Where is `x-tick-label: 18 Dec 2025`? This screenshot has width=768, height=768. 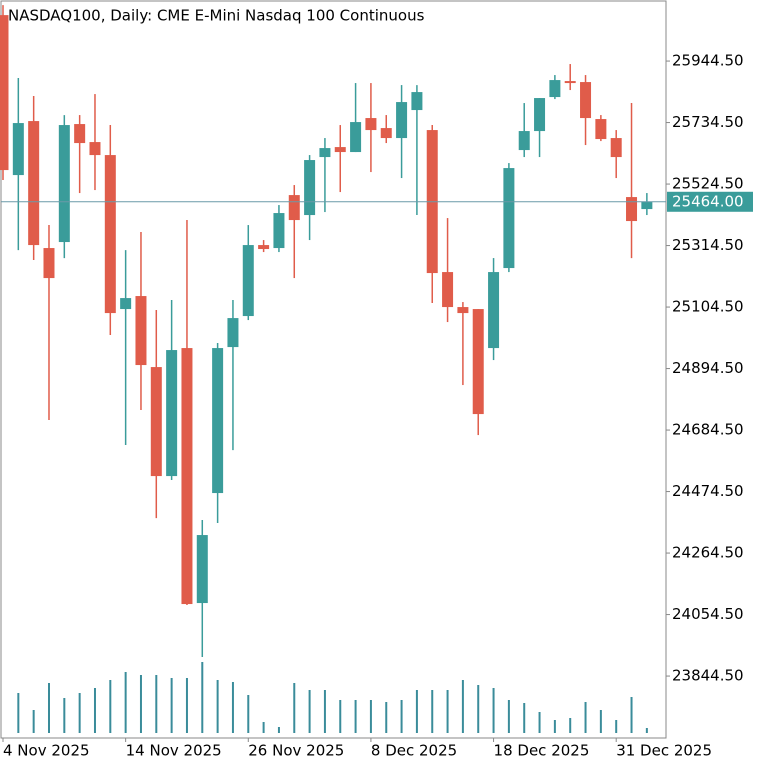
x-tick-label: 18 Dec 2025 is located at coordinates (542, 751).